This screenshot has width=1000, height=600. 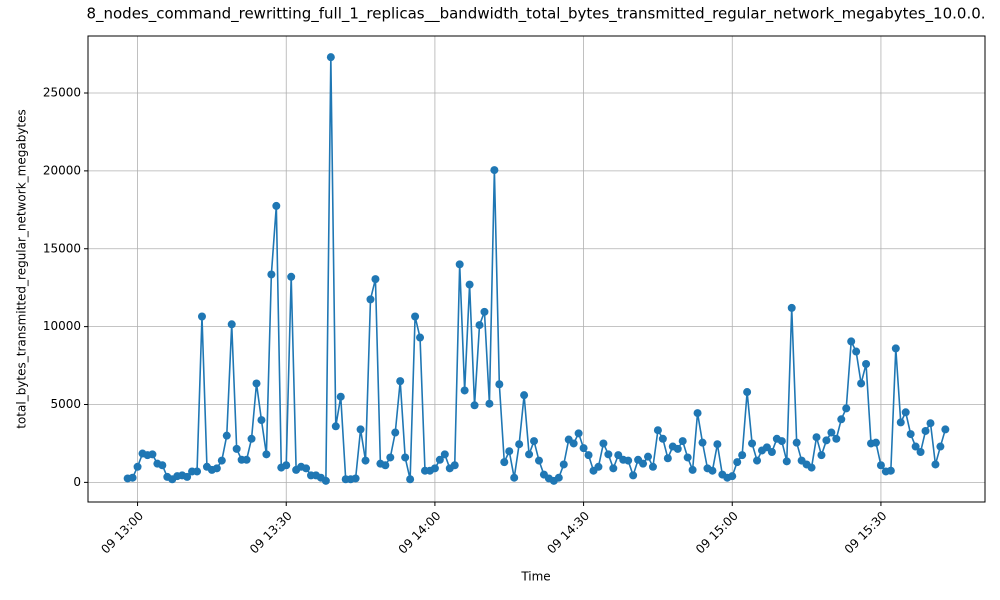 What do you see at coordinates (62, 170) in the screenshot?
I see `y-tick-label: 20000` at bounding box center [62, 170].